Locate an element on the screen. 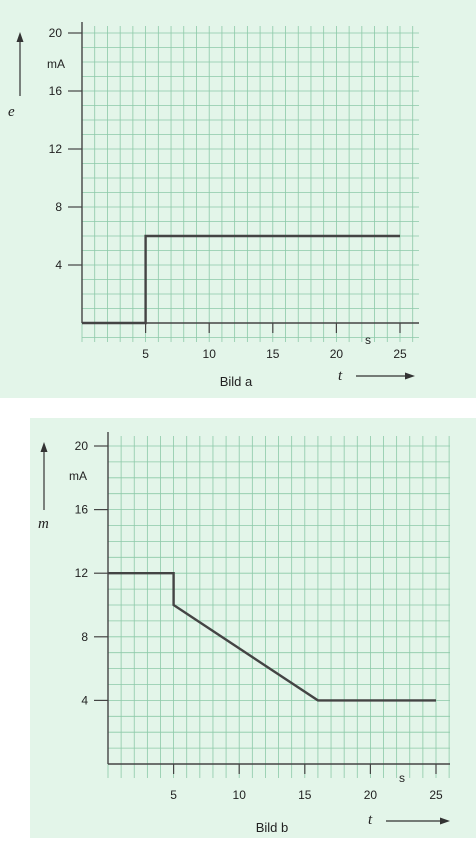  y-axis-label: m is located at coordinates (43, 524).